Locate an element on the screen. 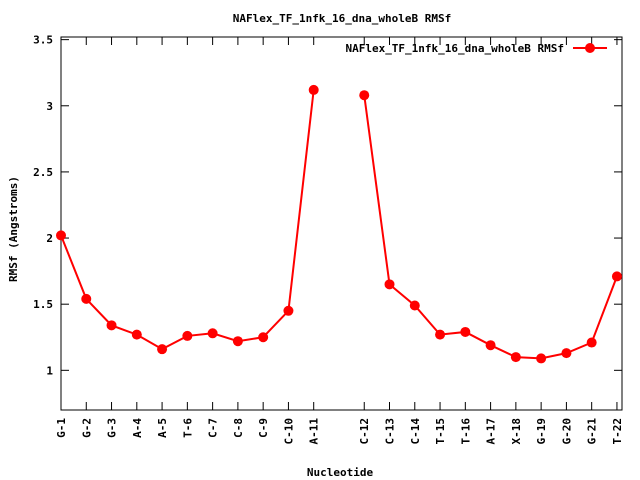  y-tick-label: 3 is located at coordinates (49, 106).